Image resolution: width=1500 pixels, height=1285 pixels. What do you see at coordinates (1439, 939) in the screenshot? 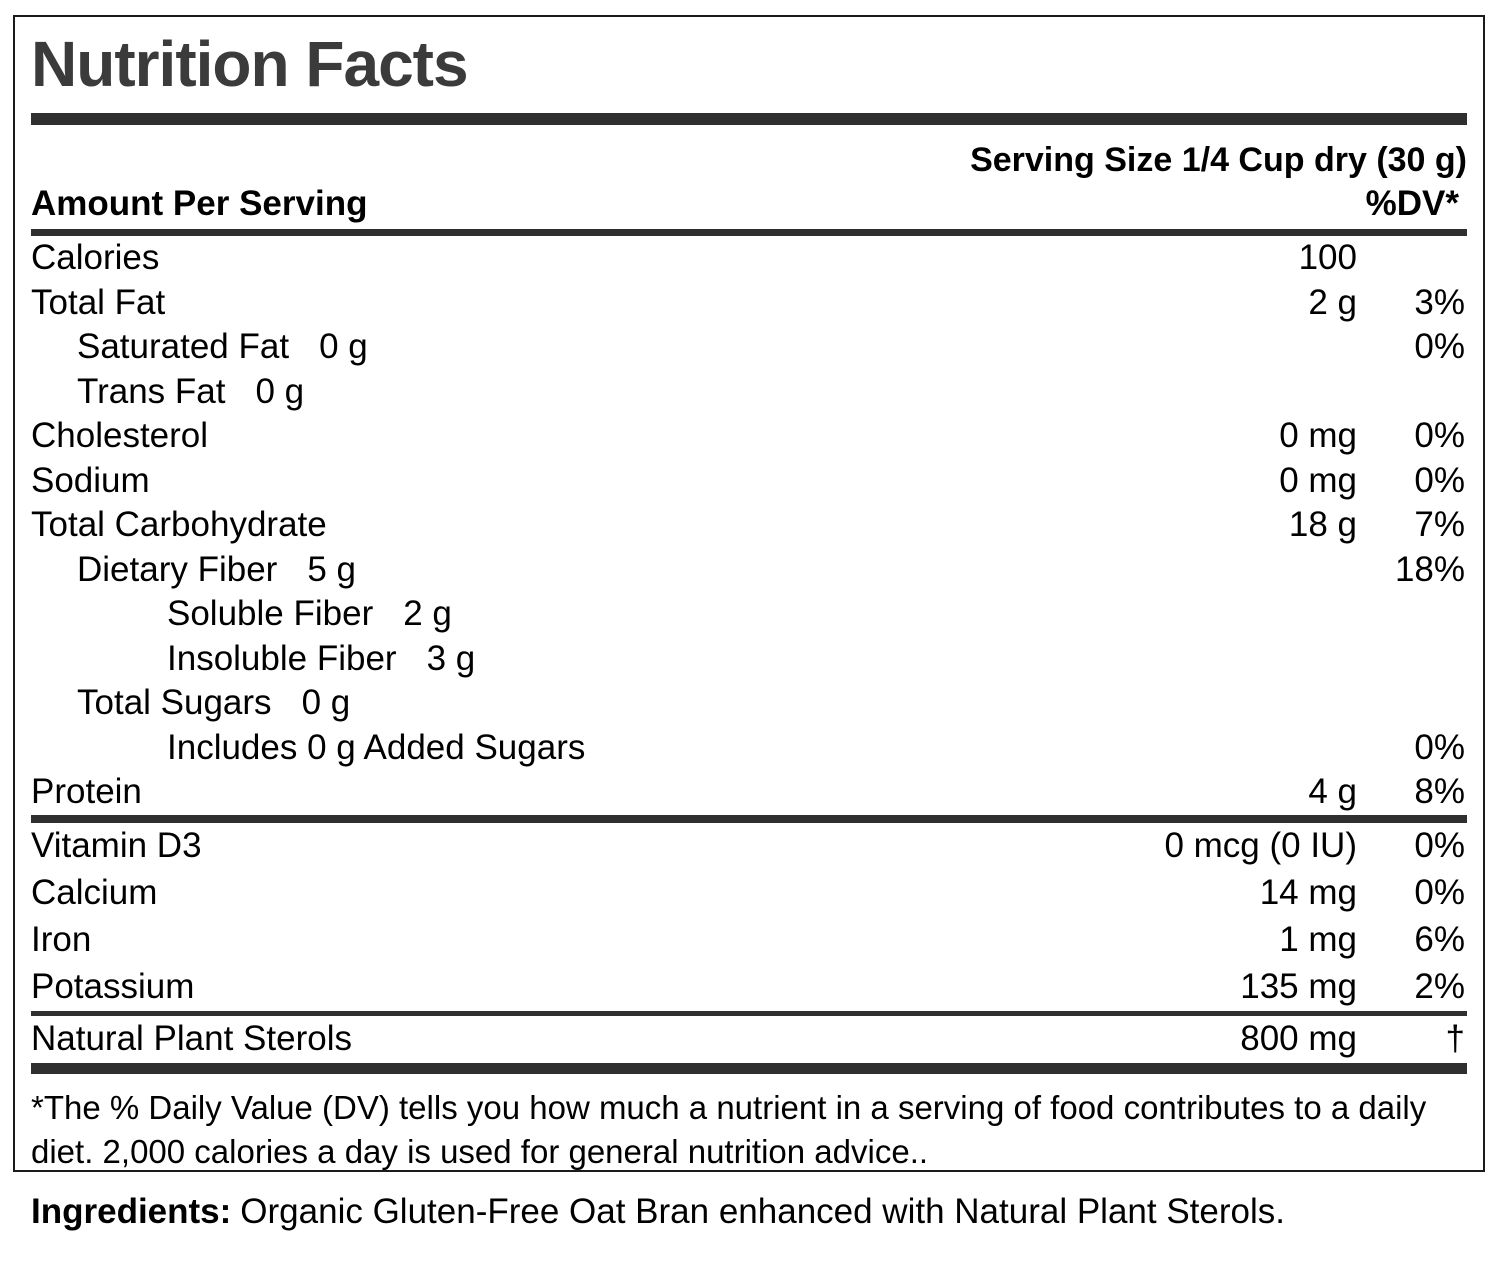
I see `nutrient-dv: 6%` at bounding box center [1439, 939].